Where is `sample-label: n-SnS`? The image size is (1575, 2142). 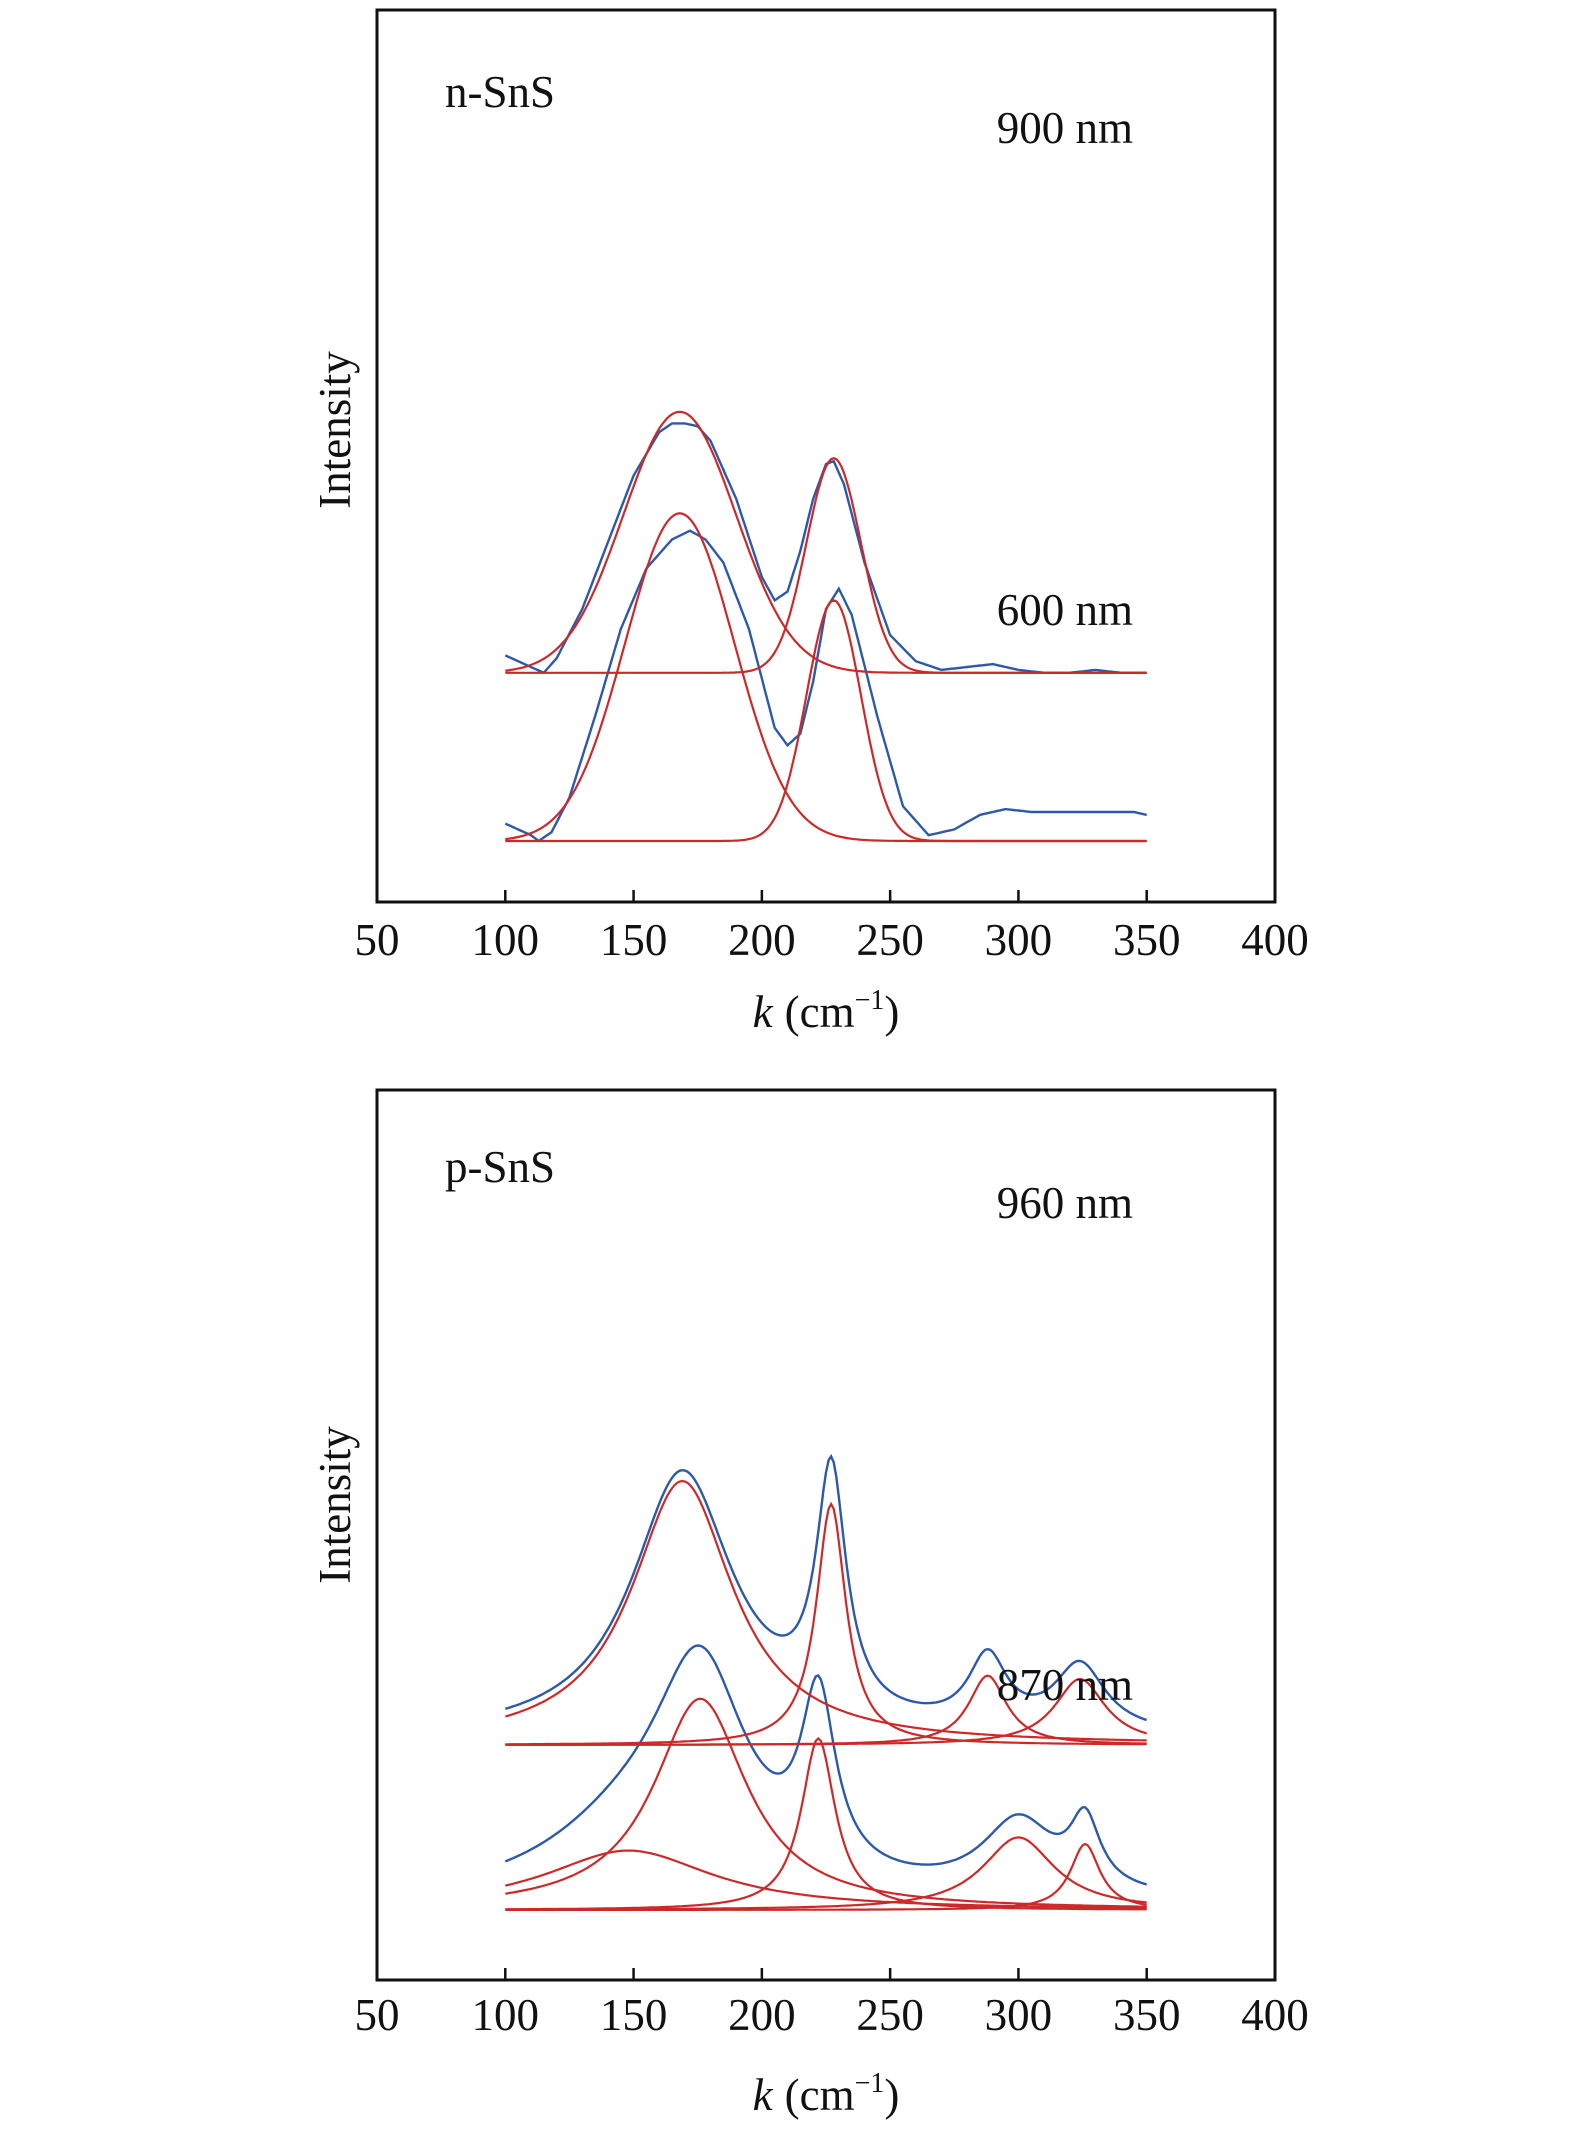 sample-label: n-SnS is located at coordinates (500, 92).